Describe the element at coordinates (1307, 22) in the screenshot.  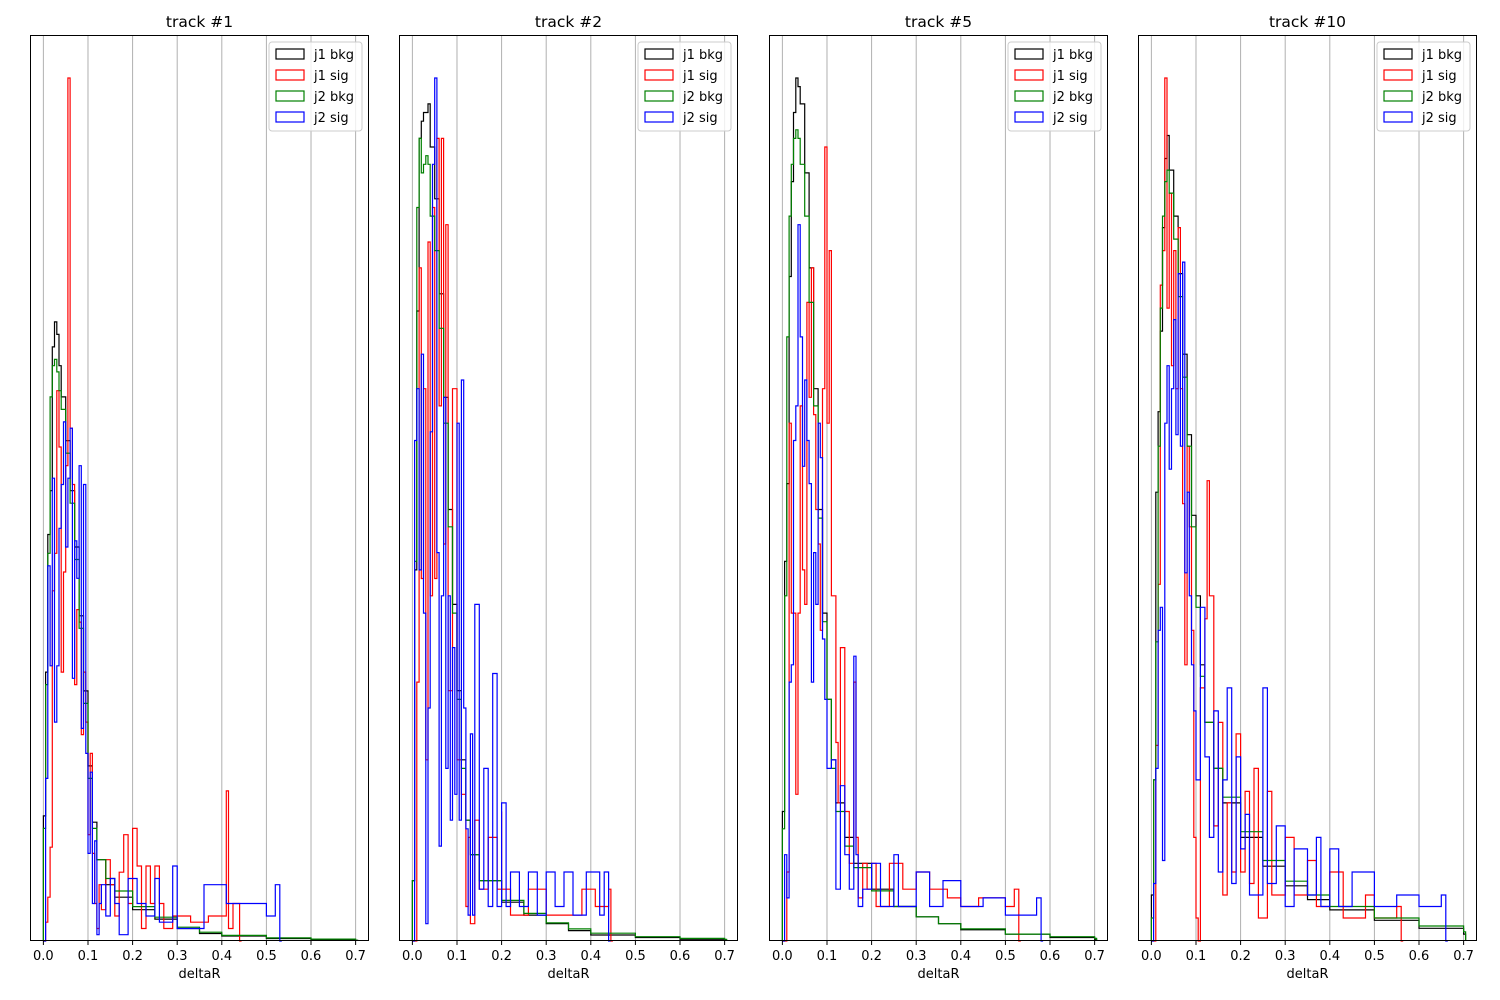
I see `chart-title: track #10` at that location.